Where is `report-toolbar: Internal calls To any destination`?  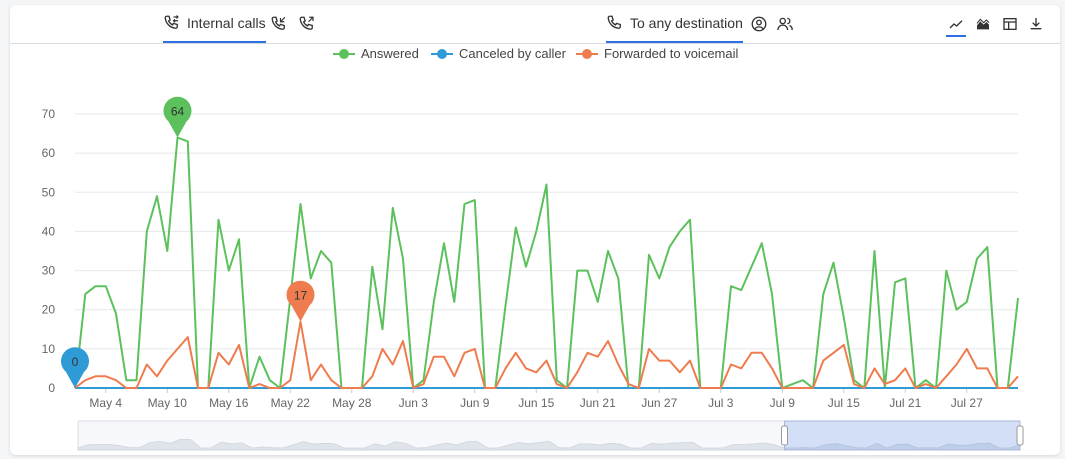
report-toolbar: Internal calls To any destination is located at coordinates (535, 24).